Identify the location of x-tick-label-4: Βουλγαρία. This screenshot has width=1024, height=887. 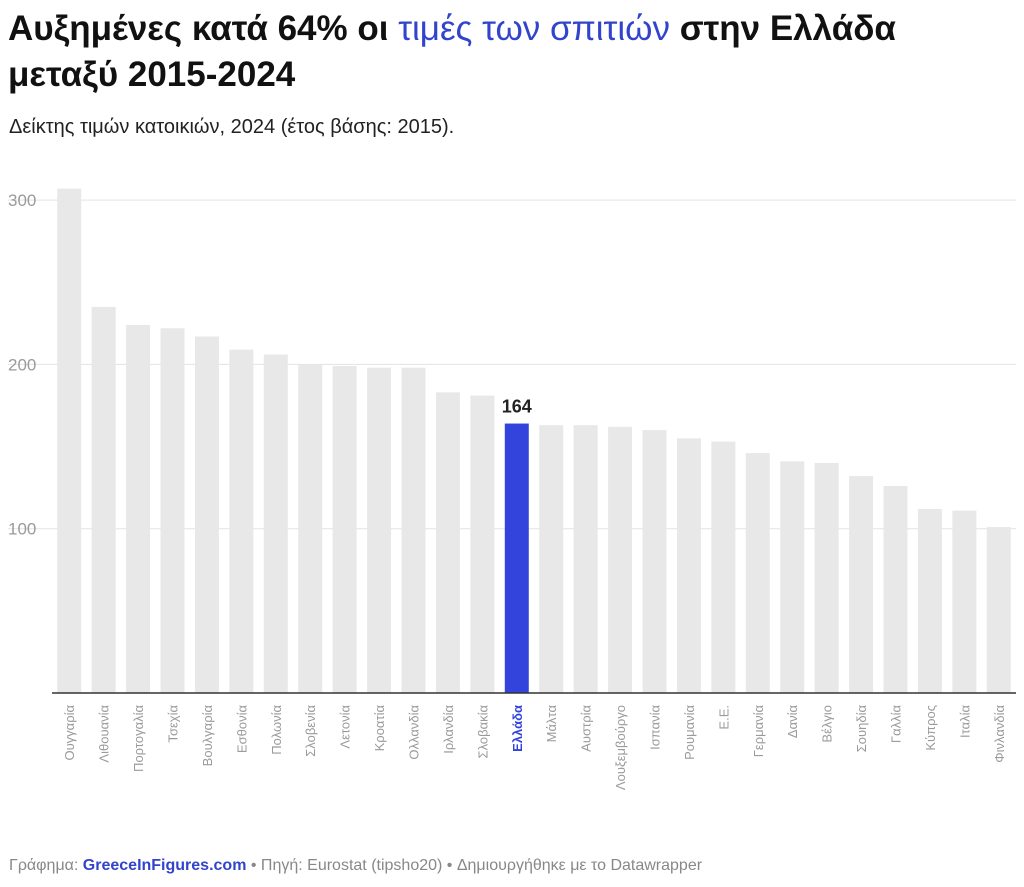
(207, 736).